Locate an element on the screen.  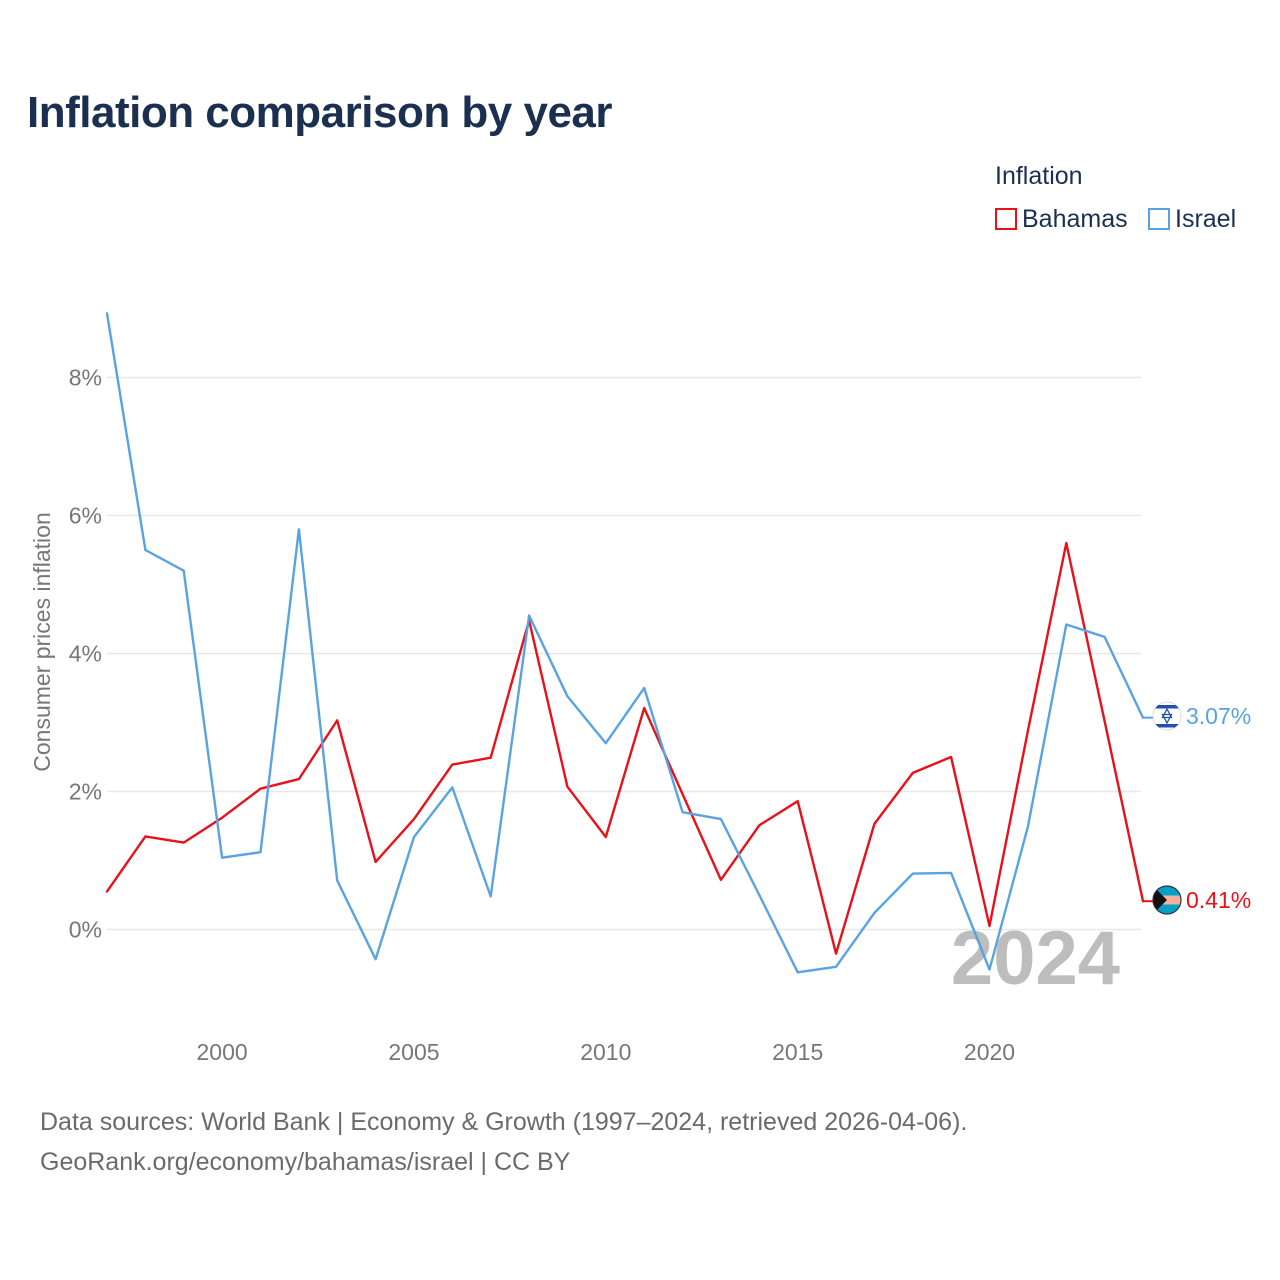
y-tick-label: 8% is located at coordinates (85, 378).